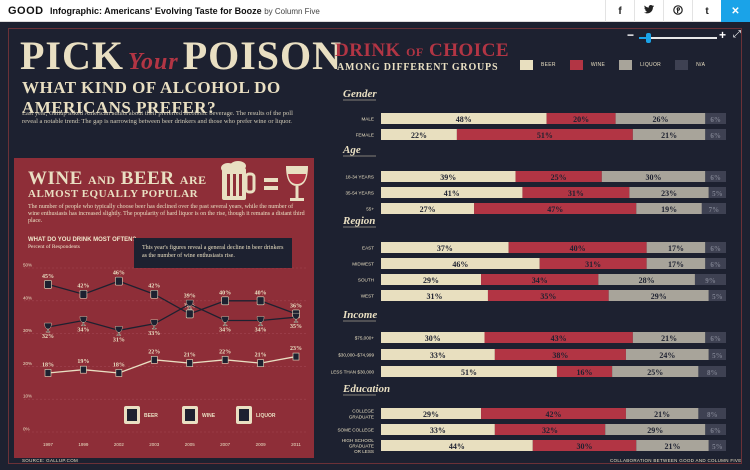 Image resolution: width=750 pixels, height=470 pixels. I want to click on headline-poison: POISON, so click(262, 55).